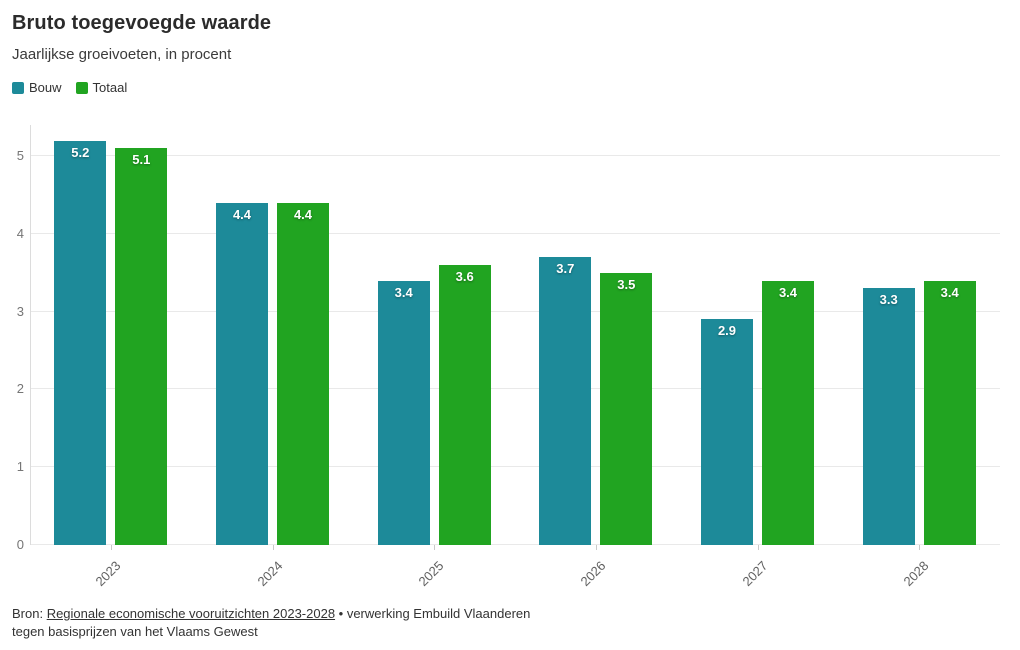  I want to click on legend: Bouw Totaal, so click(69, 87).